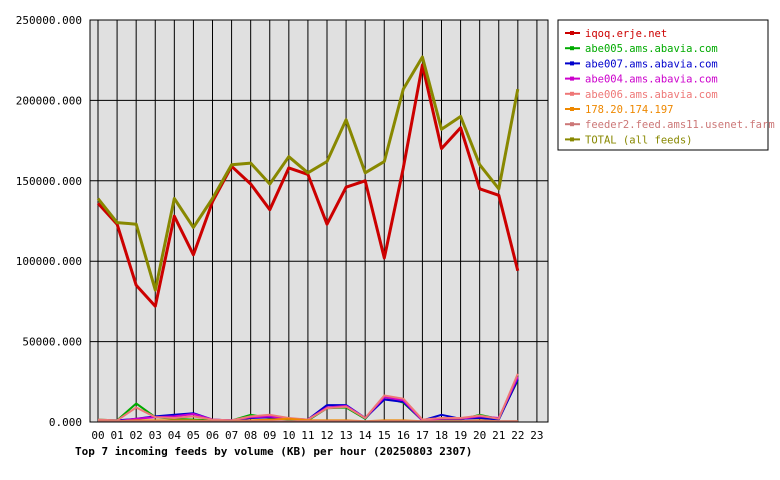 The image size is (780, 480). I want to click on legend-label: iqoq.erje.net, so click(626, 34).